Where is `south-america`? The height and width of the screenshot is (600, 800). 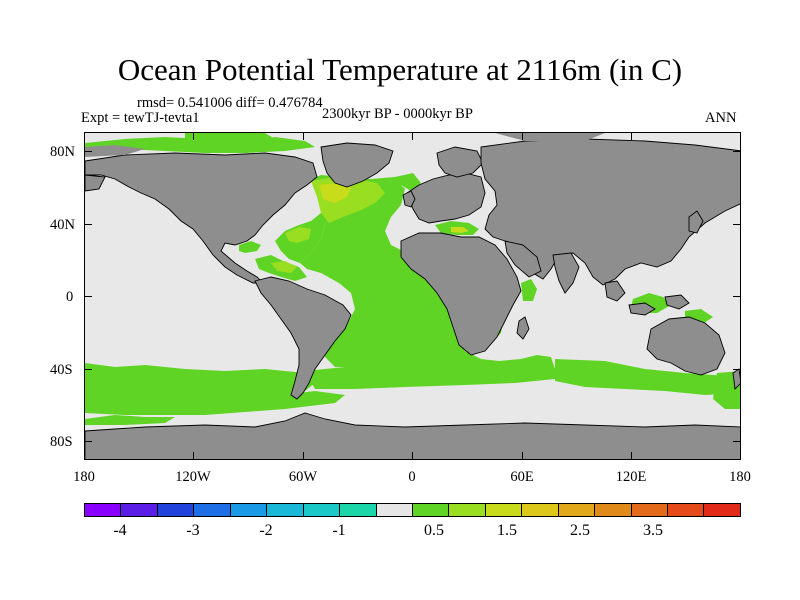
south-america is located at coordinates (303, 338).